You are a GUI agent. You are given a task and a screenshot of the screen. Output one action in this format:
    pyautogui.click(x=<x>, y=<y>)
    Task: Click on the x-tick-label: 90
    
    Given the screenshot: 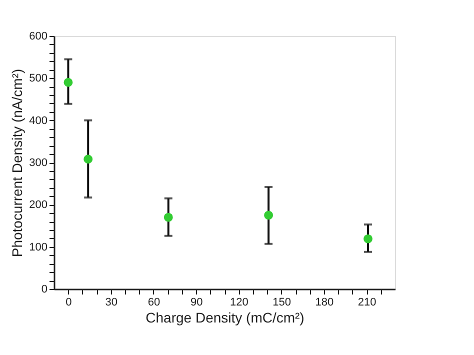 What is the action you would take?
    pyautogui.click(x=196, y=302)
    